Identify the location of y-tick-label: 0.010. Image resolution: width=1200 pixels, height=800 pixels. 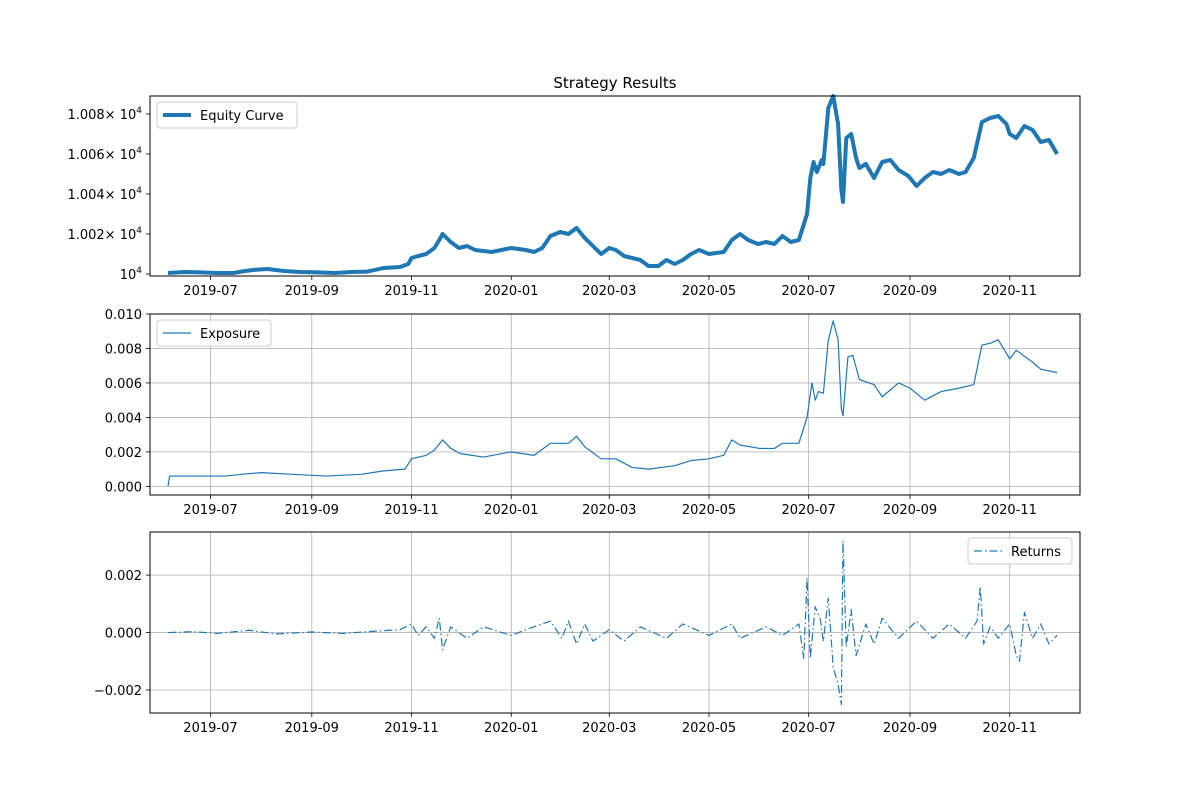
(123, 315).